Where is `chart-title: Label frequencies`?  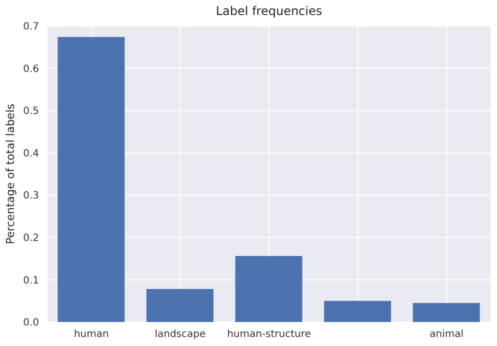
chart-title: Label frequencies is located at coordinates (269, 11).